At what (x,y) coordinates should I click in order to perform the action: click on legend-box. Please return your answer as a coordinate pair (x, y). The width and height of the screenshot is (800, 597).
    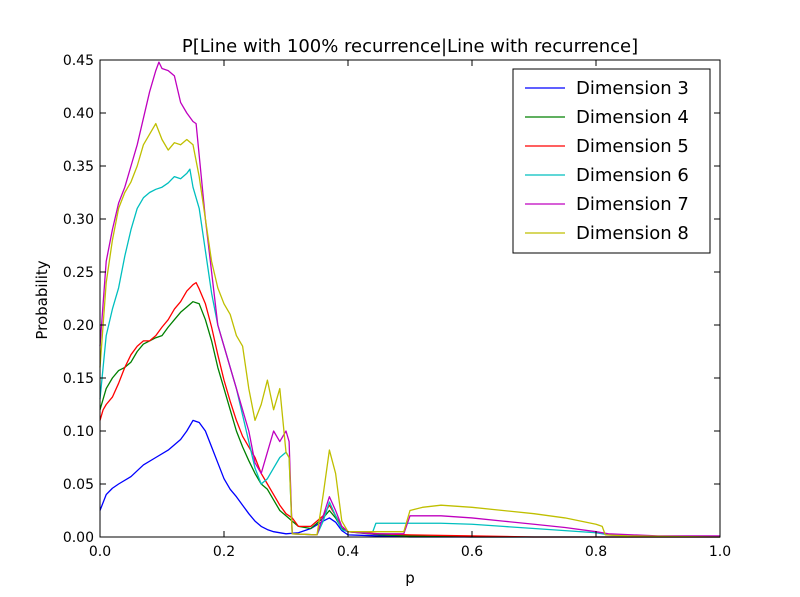
    Looking at the image, I should click on (611, 161).